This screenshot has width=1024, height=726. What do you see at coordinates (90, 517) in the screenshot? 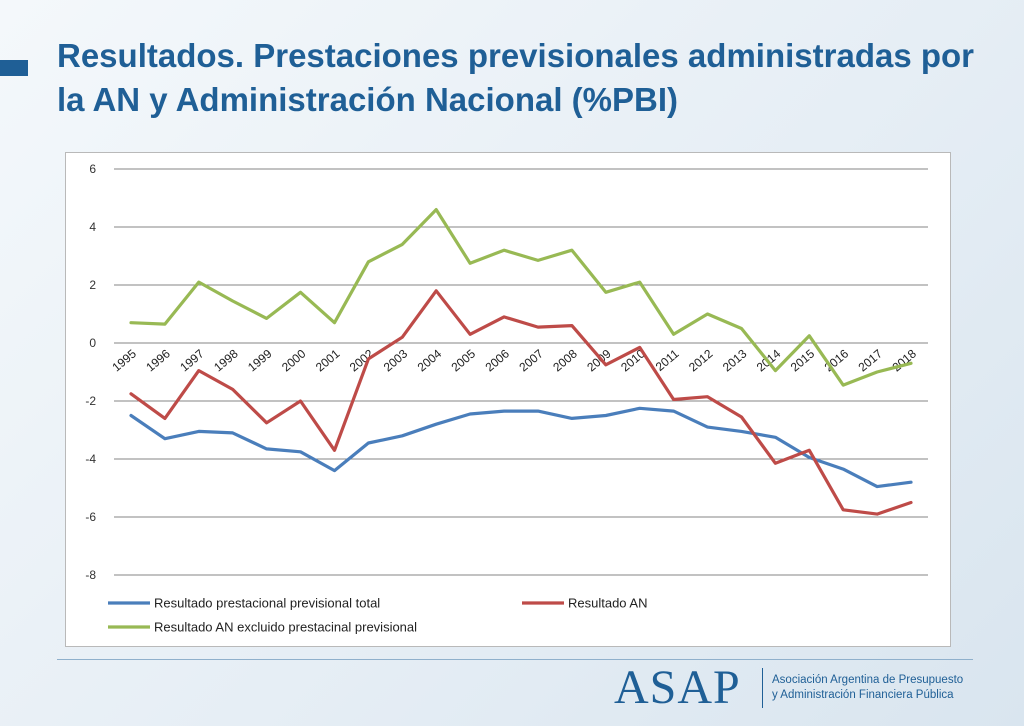
I see `y-tick-label: -6` at bounding box center [90, 517].